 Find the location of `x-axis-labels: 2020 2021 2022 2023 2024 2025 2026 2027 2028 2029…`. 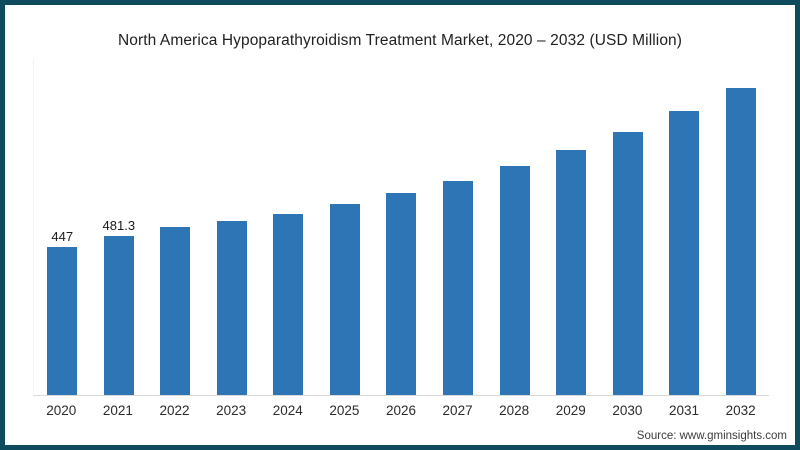

x-axis-labels: 2020 2021 2022 2023 2024 2025 2026 2027 2028 2029… is located at coordinates (401, 410).